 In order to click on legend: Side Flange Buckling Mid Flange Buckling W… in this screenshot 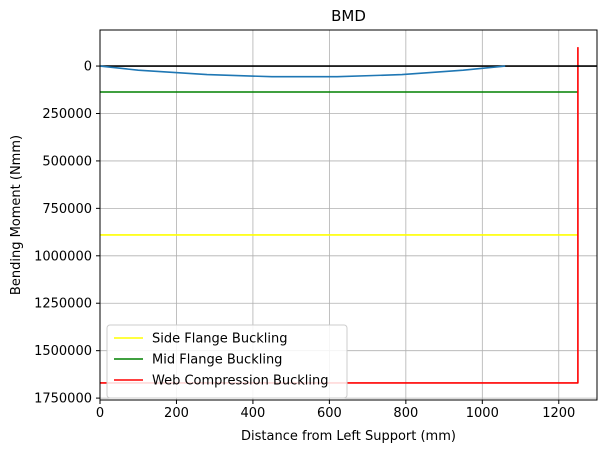, I will do `click(227, 361)`.